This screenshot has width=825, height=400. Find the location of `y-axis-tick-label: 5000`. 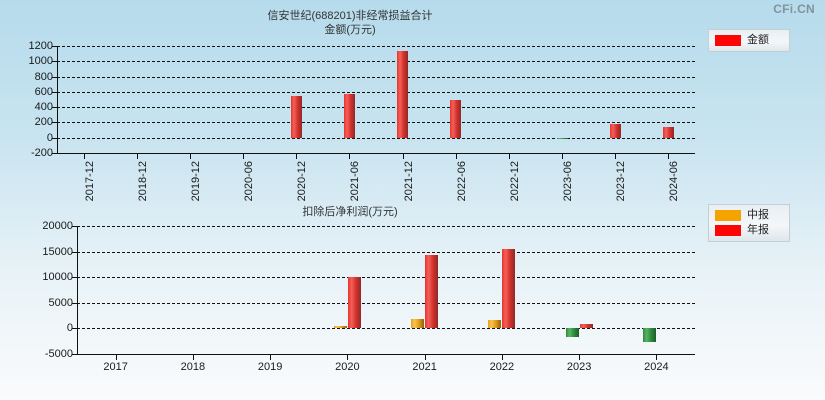

y-axis-tick-label: 5000 is located at coordinates (60, 302).